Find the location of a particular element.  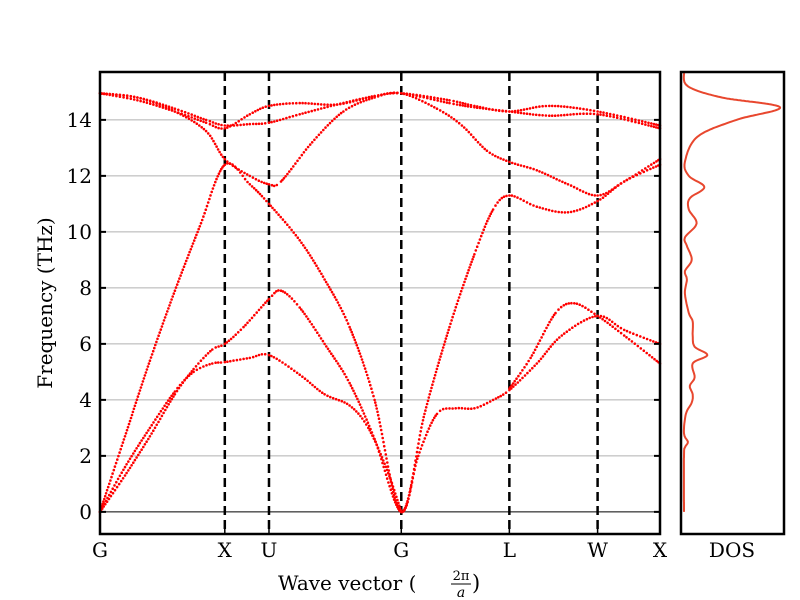

y-tick-label: 2 is located at coordinates (85, 456).